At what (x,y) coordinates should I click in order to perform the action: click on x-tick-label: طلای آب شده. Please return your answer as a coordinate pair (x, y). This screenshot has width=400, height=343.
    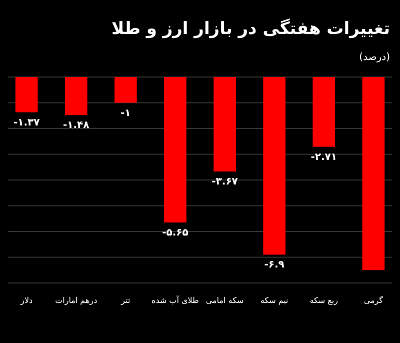
    Looking at the image, I should click on (175, 300).